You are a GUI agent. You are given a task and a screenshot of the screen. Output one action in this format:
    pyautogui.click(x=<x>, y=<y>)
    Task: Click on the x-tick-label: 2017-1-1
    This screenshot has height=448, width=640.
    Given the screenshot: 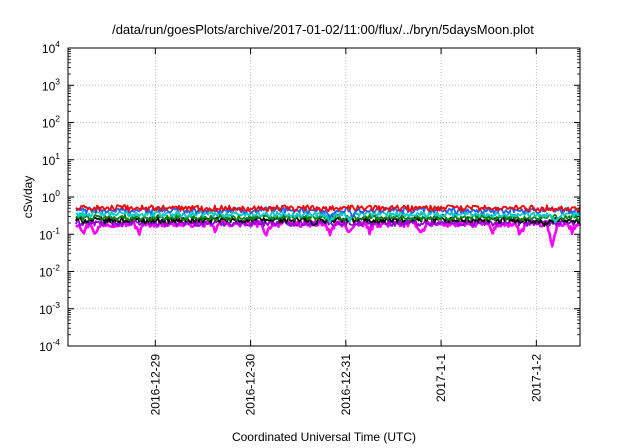 What is the action you would take?
    pyautogui.click(x=441, y=378)
    